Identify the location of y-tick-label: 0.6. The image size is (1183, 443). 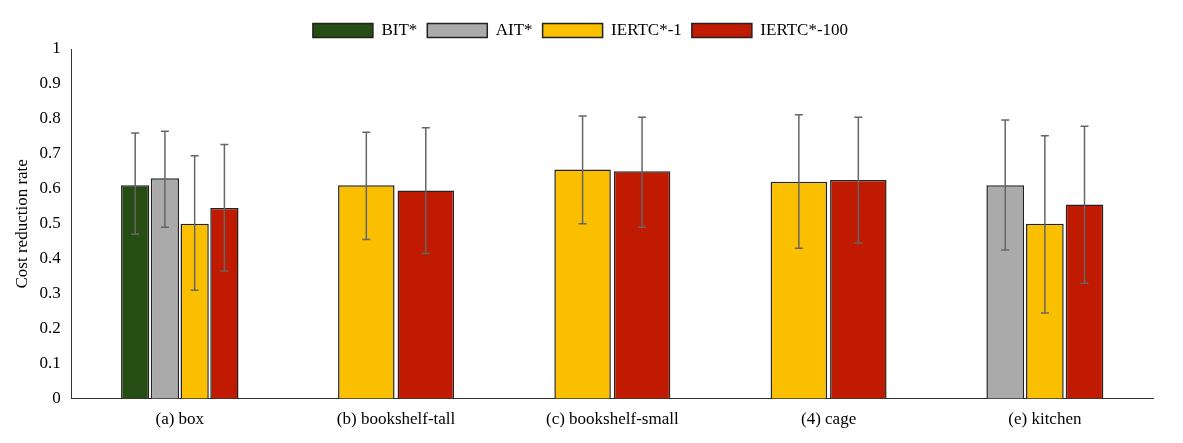
(50, 188).